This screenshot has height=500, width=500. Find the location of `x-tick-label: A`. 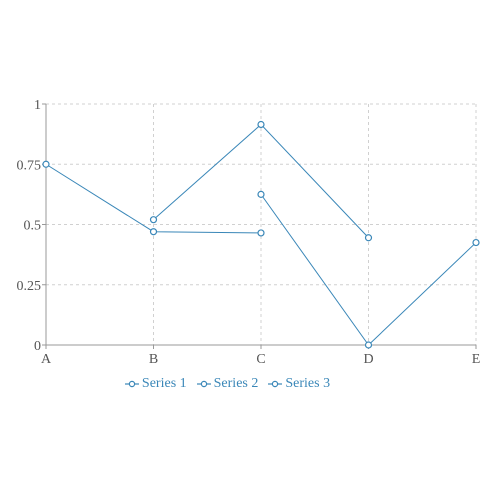

x-tick-label: A is located at coordinates (46, 359).